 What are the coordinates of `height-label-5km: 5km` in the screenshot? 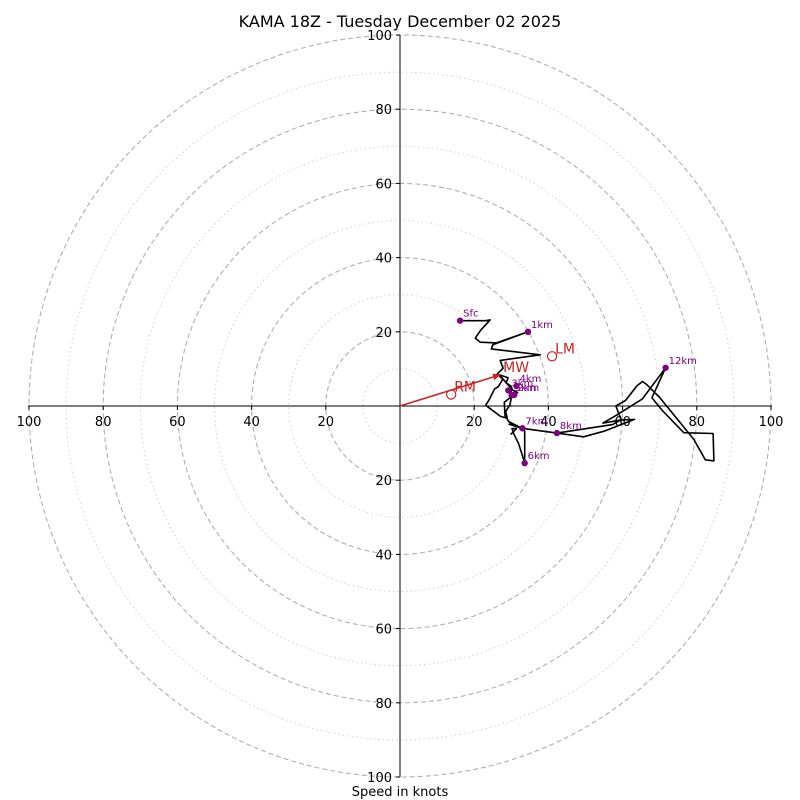 It's located at (526, 388).